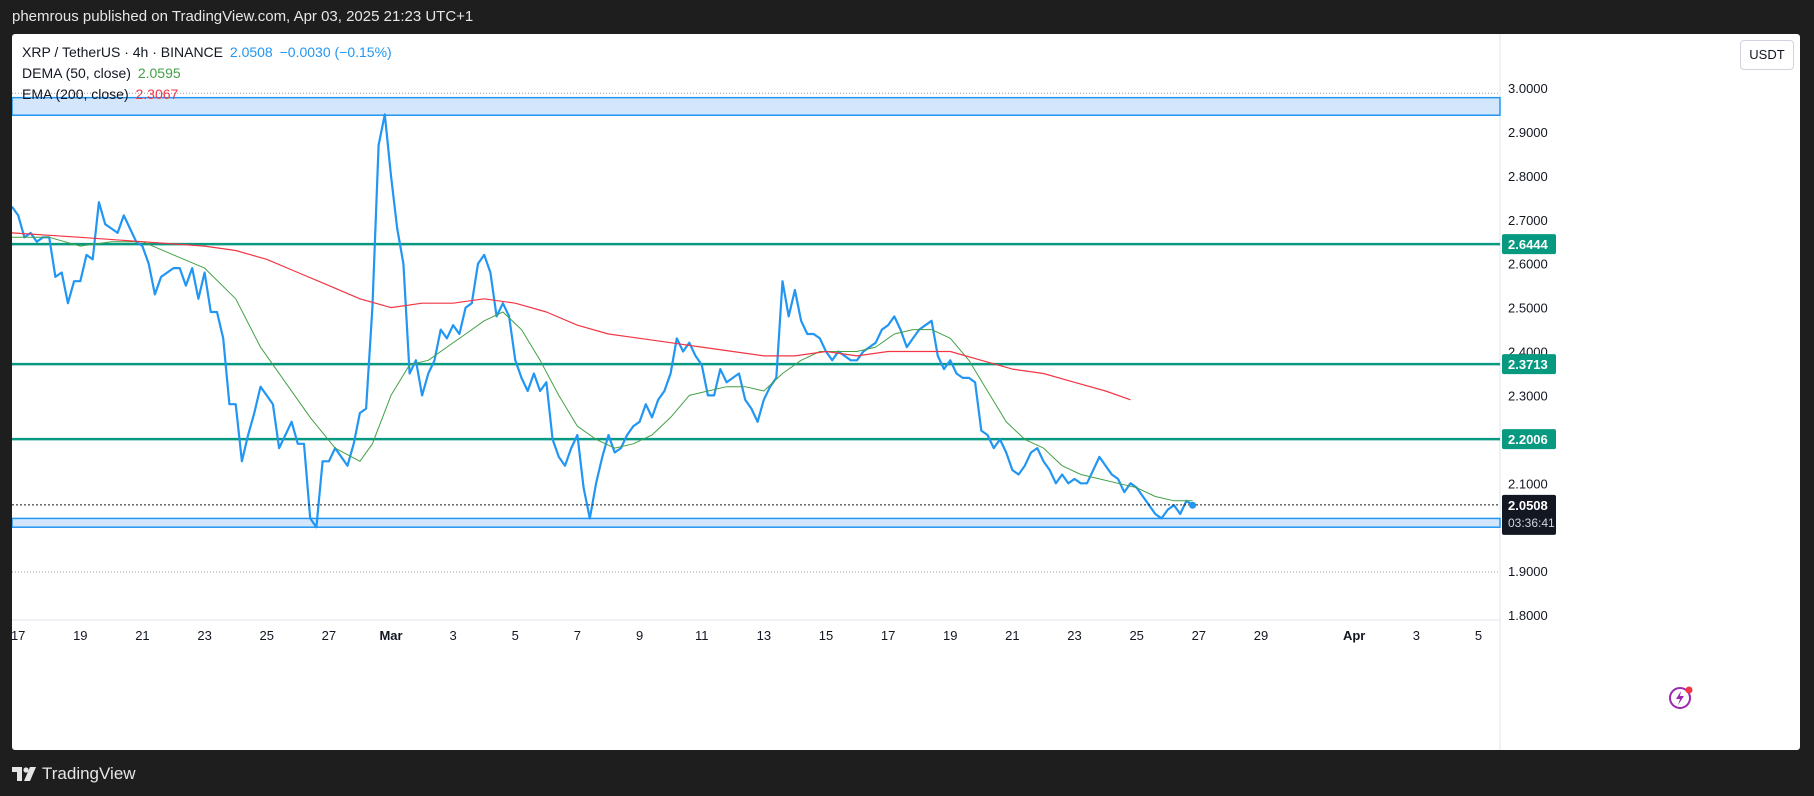 The height and width of the screenshot is (796, 1814). I want to click on price-tick-label: 2.8000, so click(1528, 176).